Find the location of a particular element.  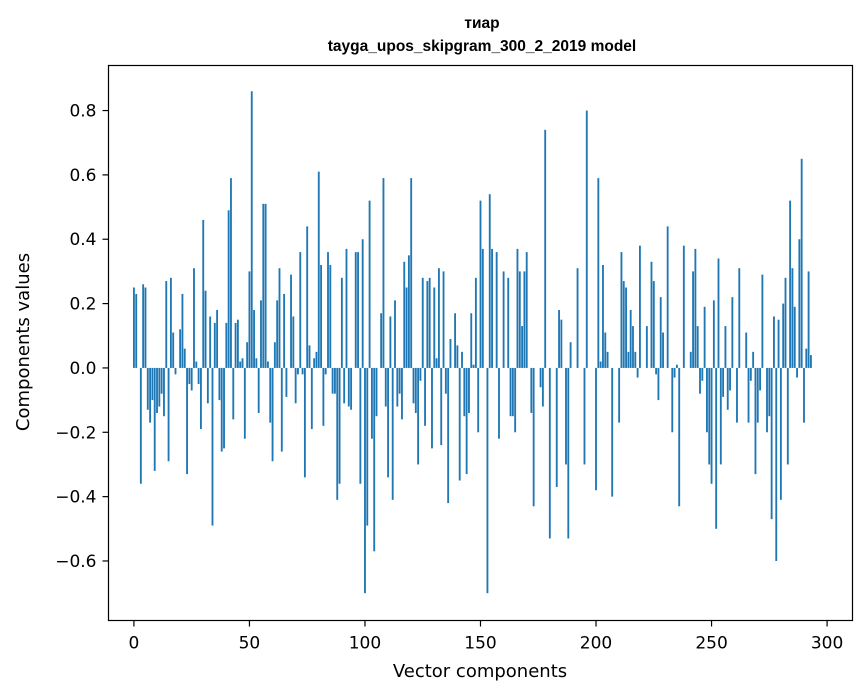

y-axis-label: Components values is located at coordinates (23, 342).